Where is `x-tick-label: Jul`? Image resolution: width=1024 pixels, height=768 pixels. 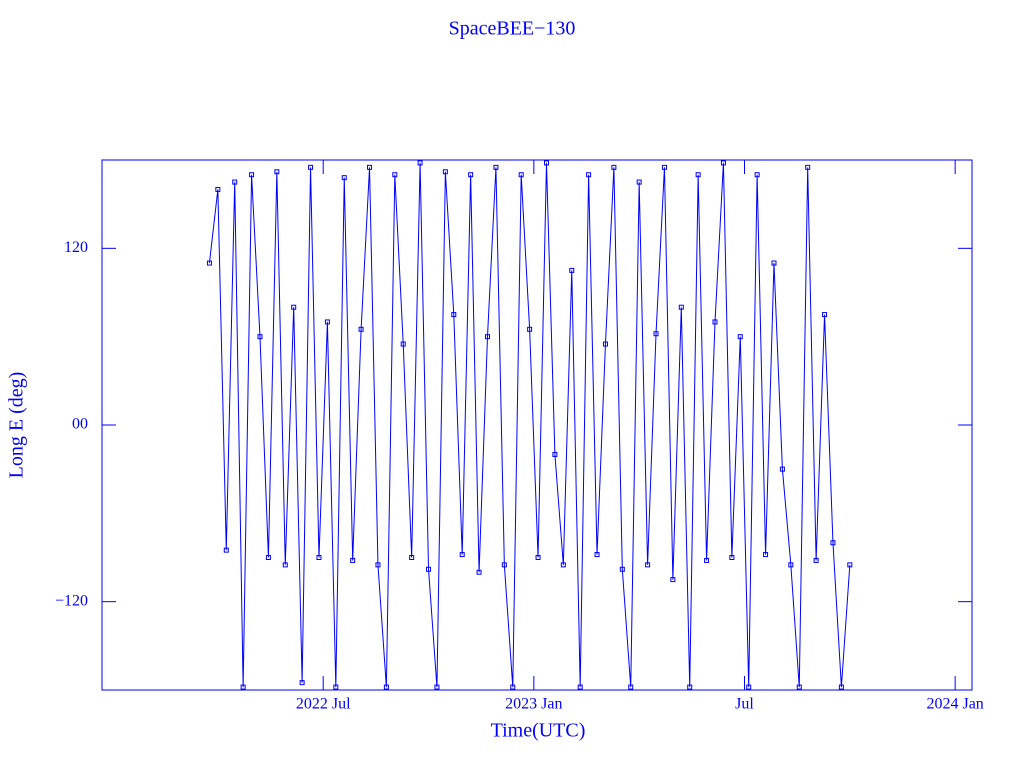
x-tick-label: Jul is located at coordinates (744, 704).